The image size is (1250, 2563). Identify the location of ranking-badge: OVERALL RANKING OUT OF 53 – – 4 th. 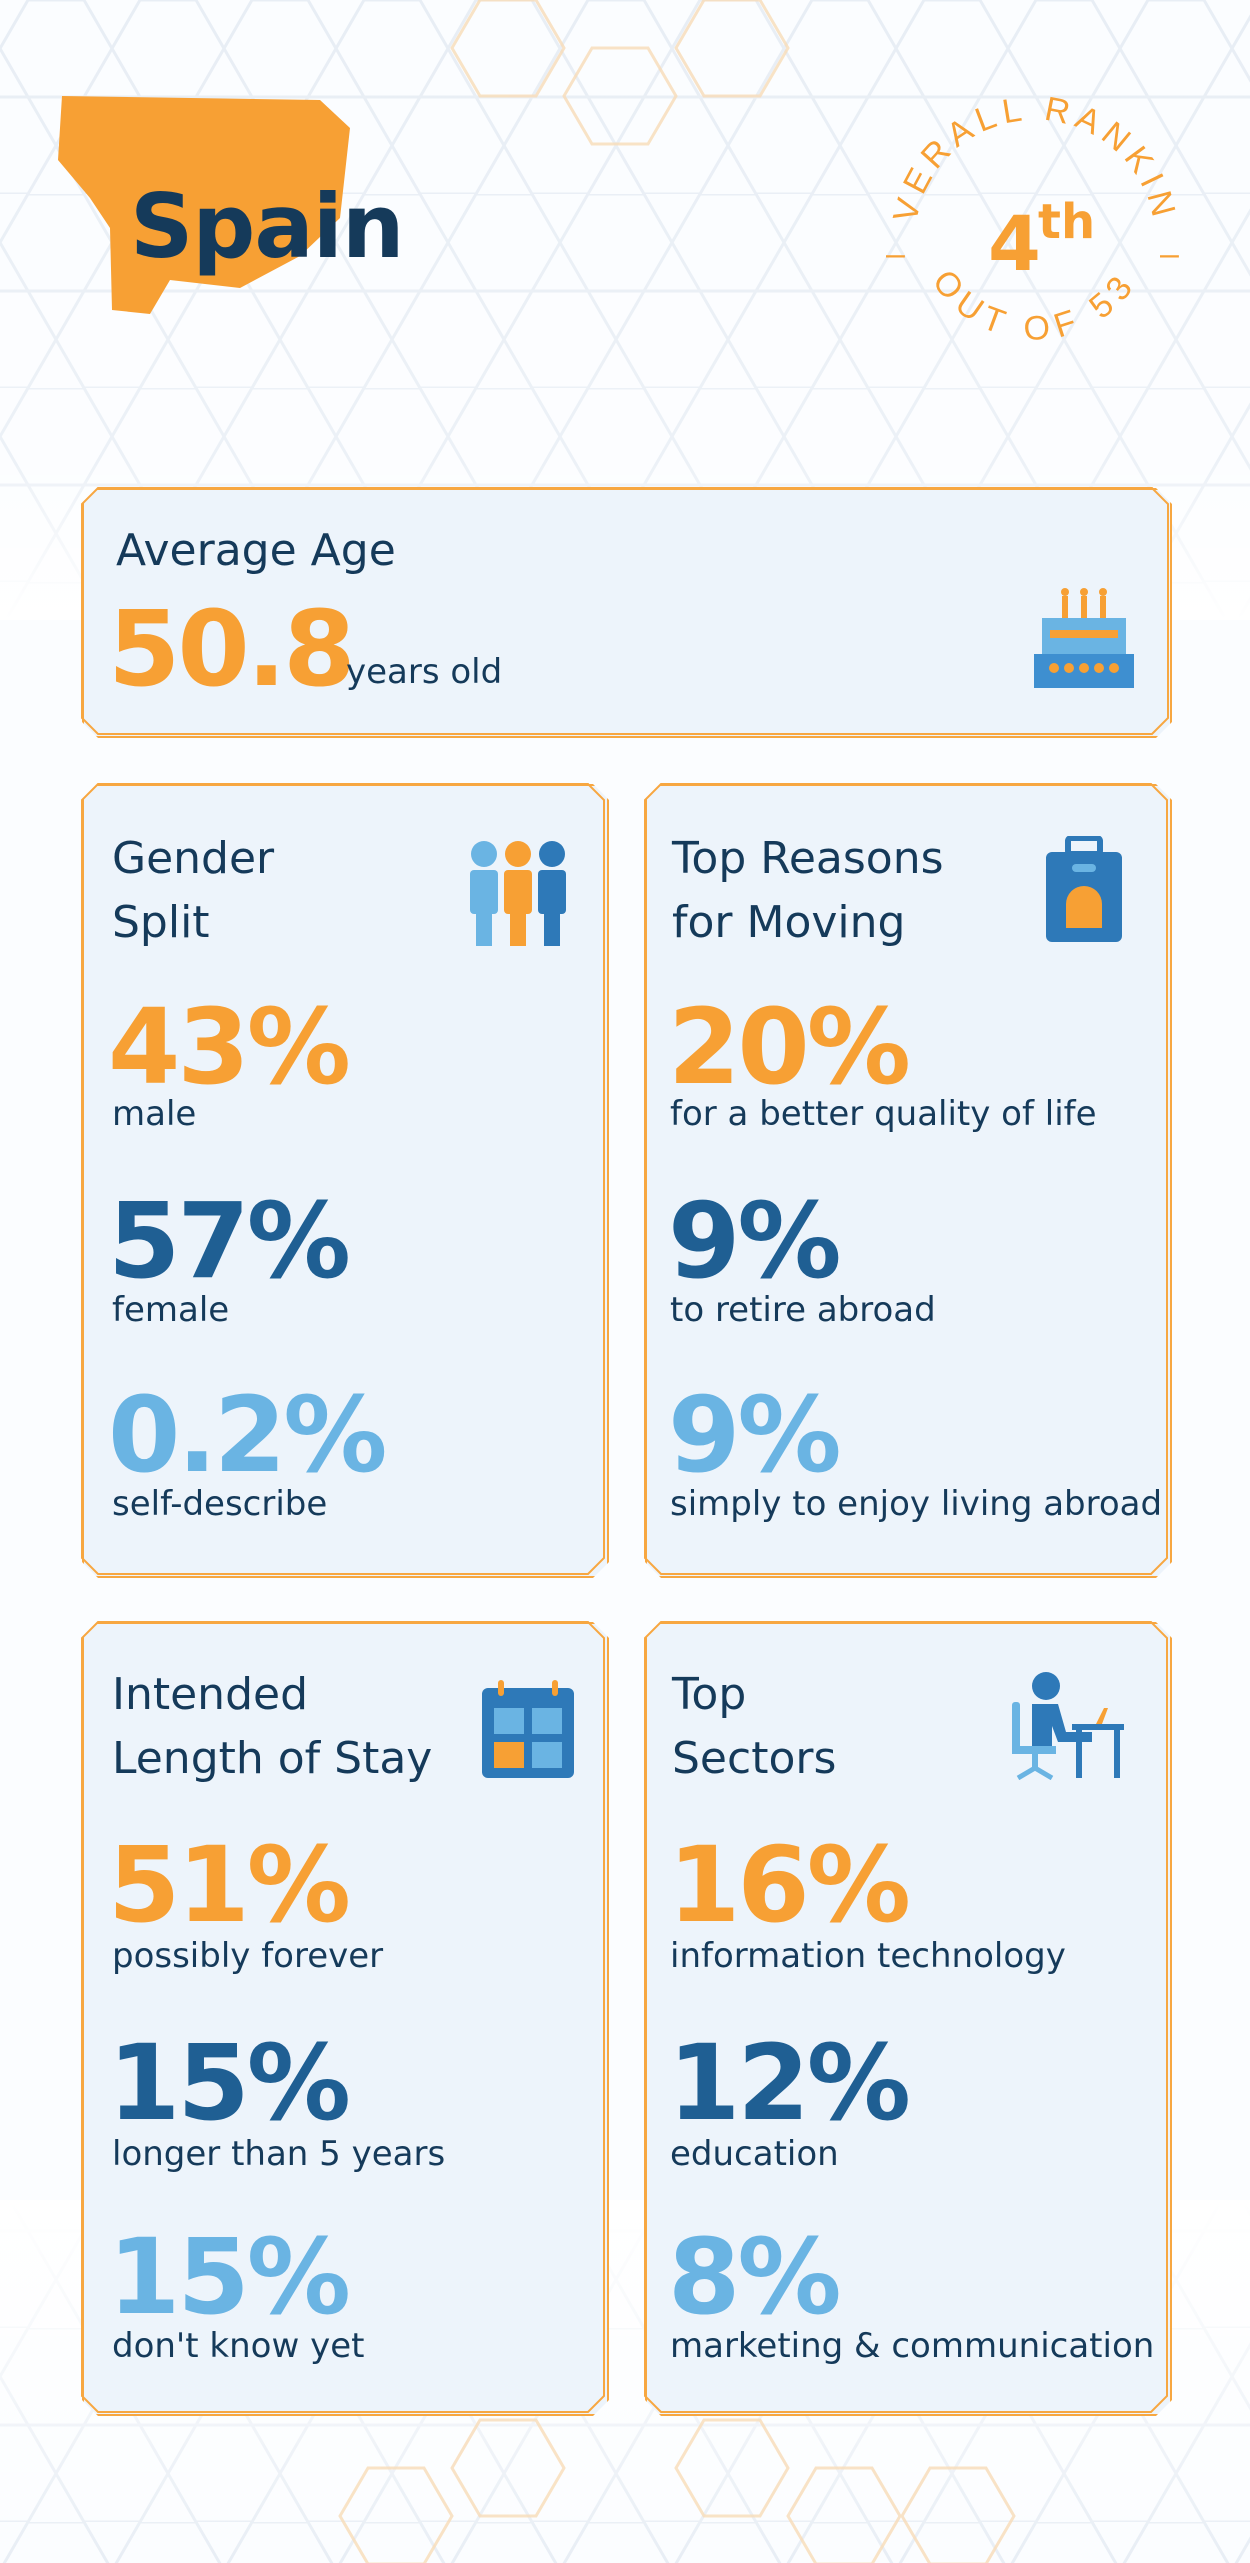
(1019, 204).